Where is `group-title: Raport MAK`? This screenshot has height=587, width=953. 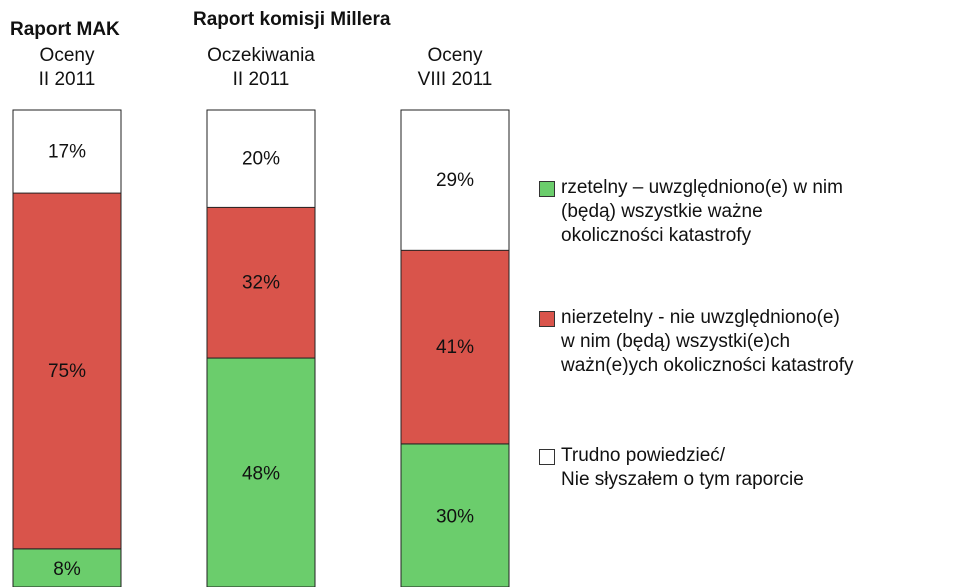 group-title: Raport MAK is located at coordinates (65, 29).